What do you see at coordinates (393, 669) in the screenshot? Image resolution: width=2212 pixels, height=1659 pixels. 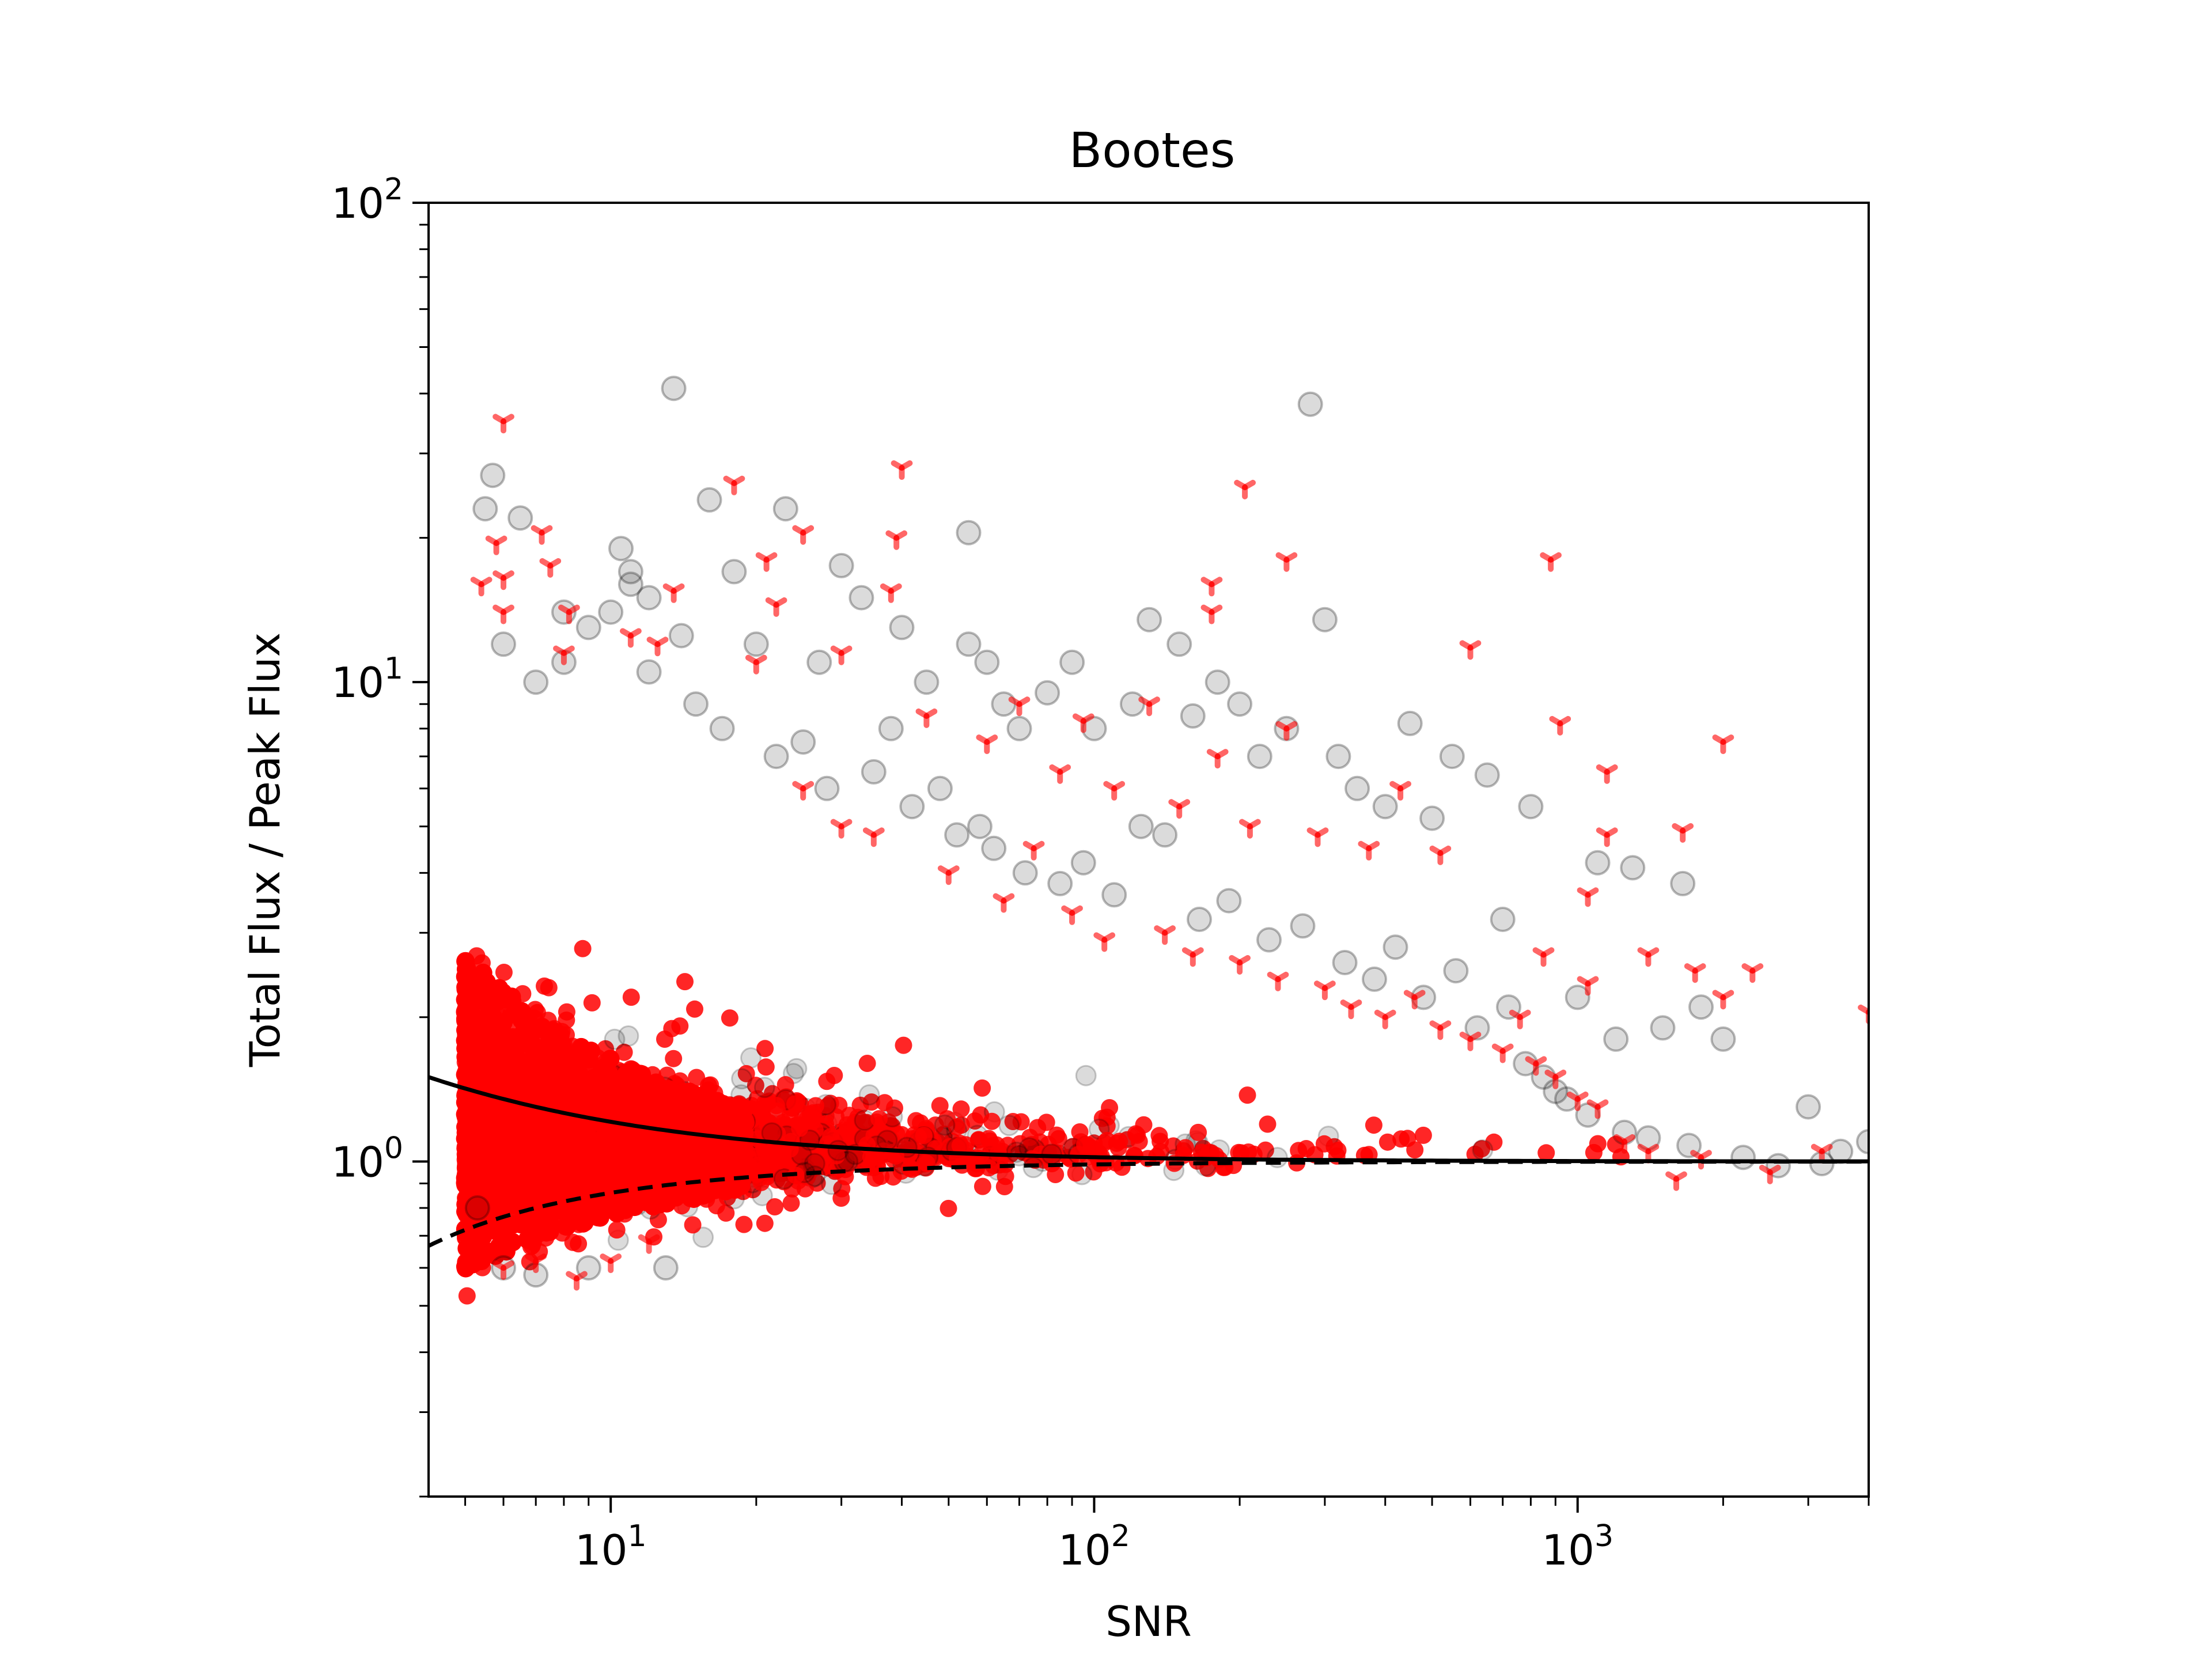 I see `y-tick-exponent: 1` at bounding box center [393, 669].